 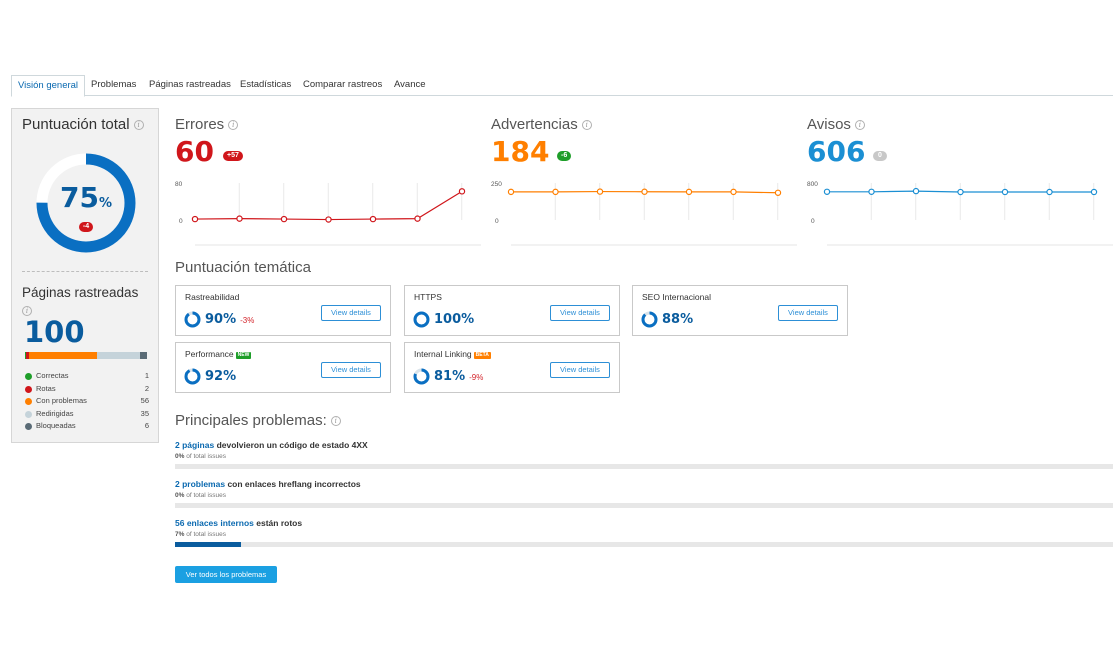 I want to click on thematic-card: Performance NEW 92% View details, so click(x=283, y=367).